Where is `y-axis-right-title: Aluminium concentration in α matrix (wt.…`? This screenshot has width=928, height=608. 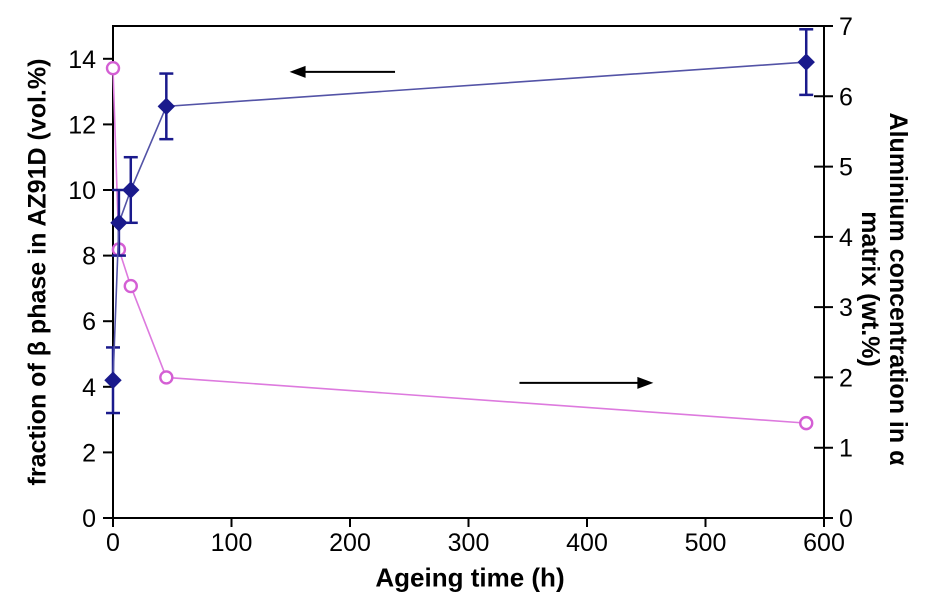 y-axis-right-title: Aluminium concentration in α matrix (wt.… is located at coordinates (884, 289).